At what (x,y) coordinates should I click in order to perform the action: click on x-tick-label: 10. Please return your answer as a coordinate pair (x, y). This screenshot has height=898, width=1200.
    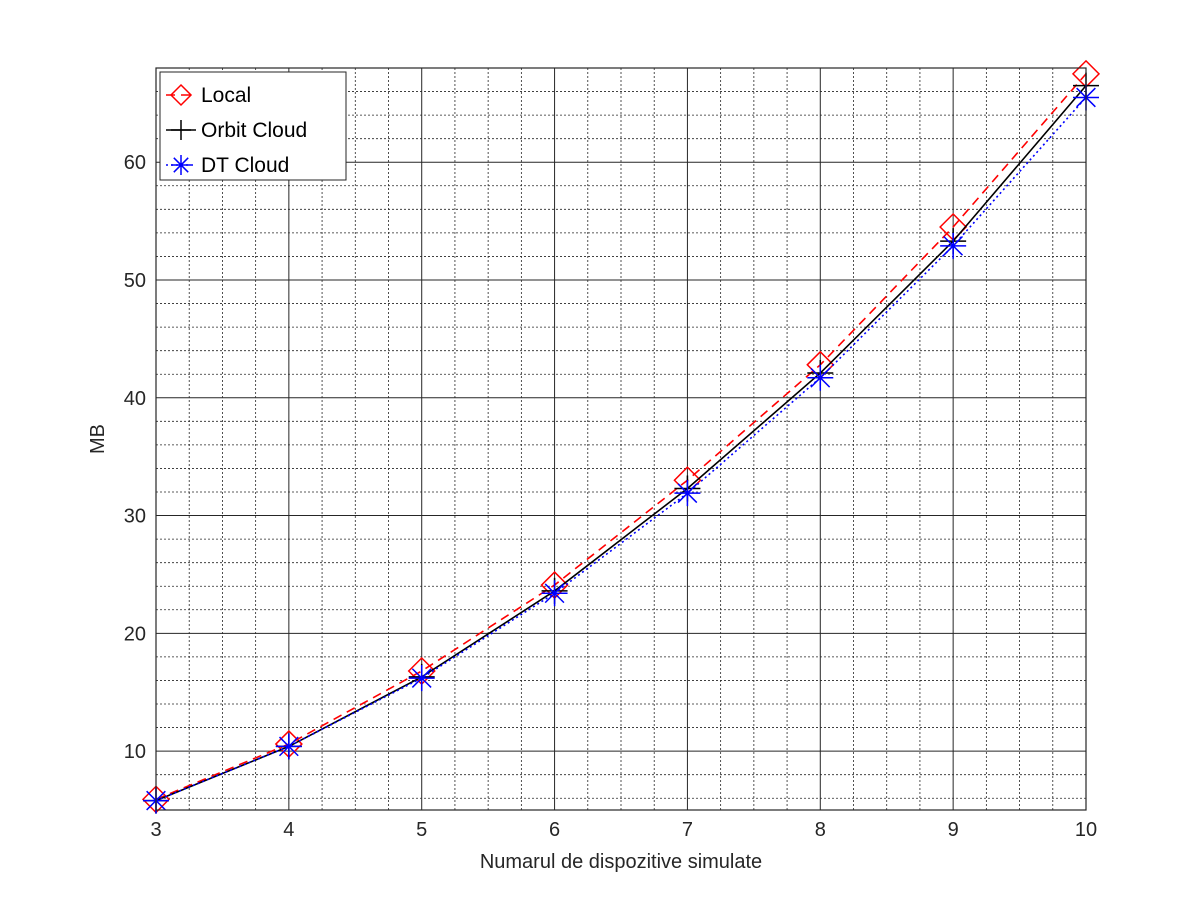
    Looking at the image, I should click on (1086, 830).